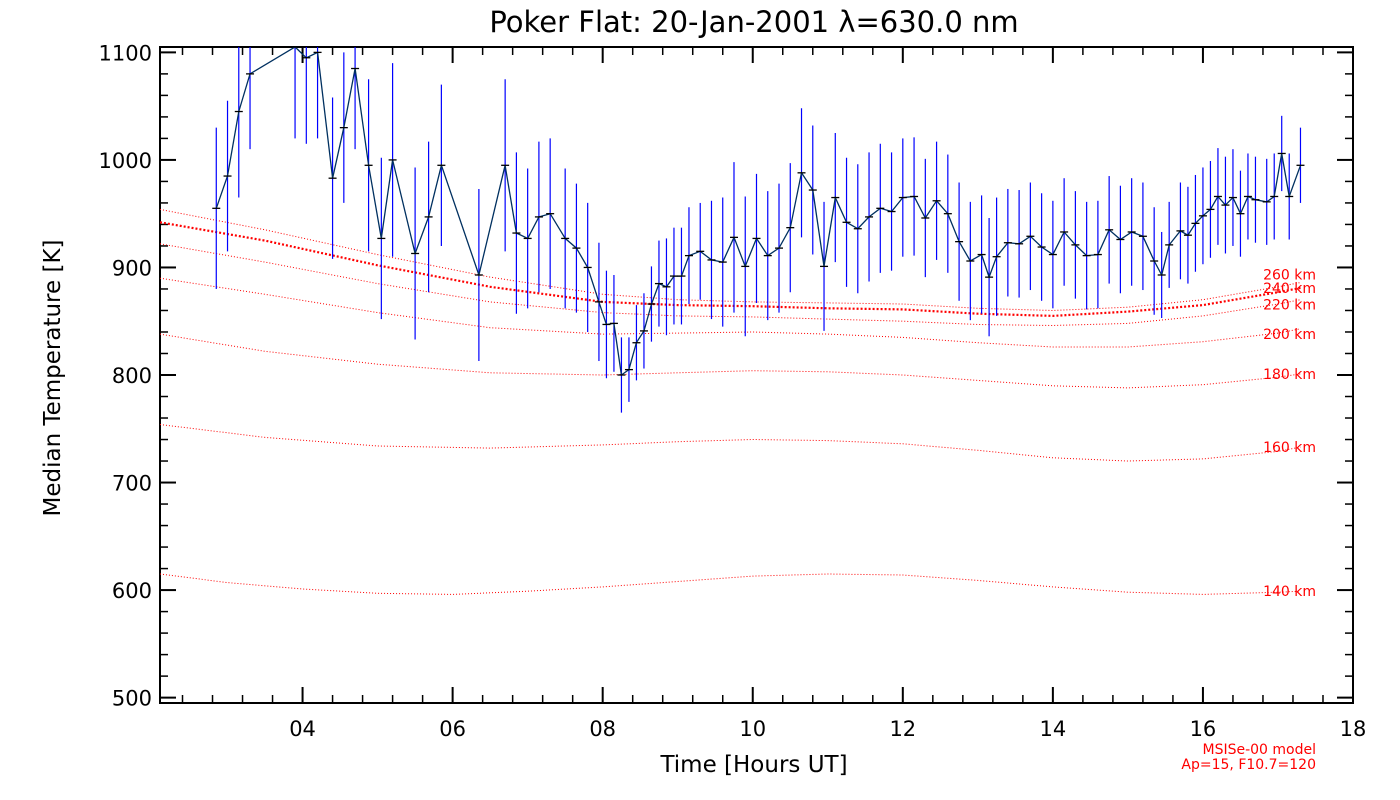  What do you see at coordinates (602, 729) in the screenshot?
I see `x-tick-label: 08` at bounding box center [602, 729].